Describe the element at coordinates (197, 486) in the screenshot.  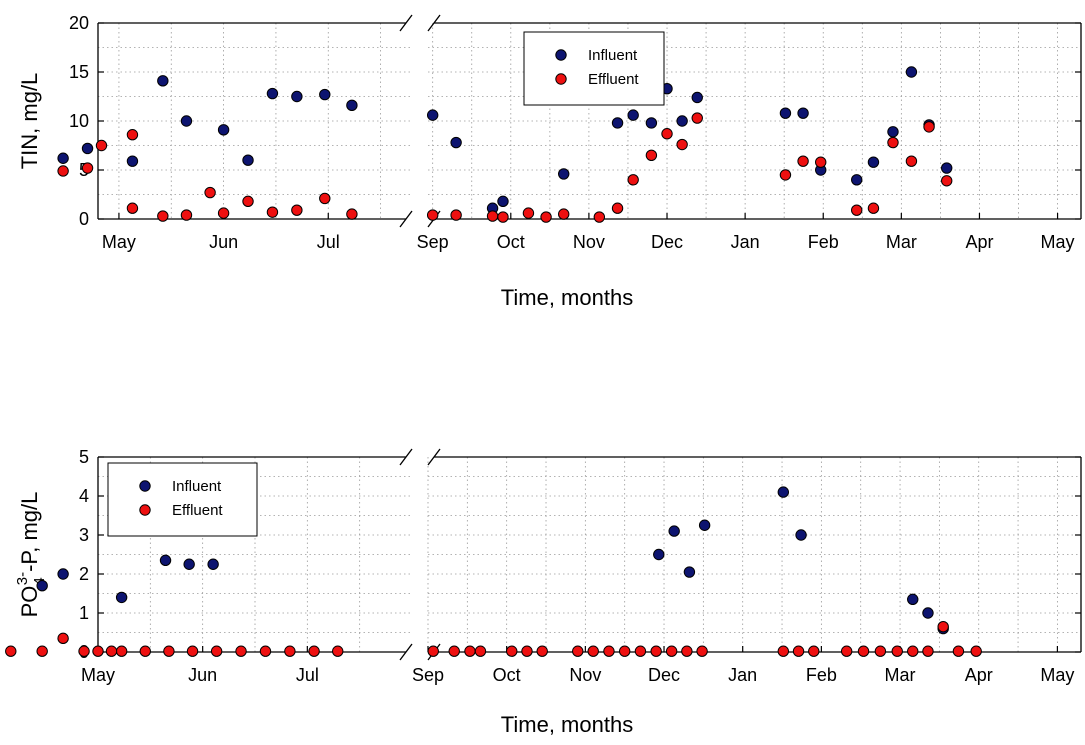
I see `legend-label-influent: Influent` at that location.